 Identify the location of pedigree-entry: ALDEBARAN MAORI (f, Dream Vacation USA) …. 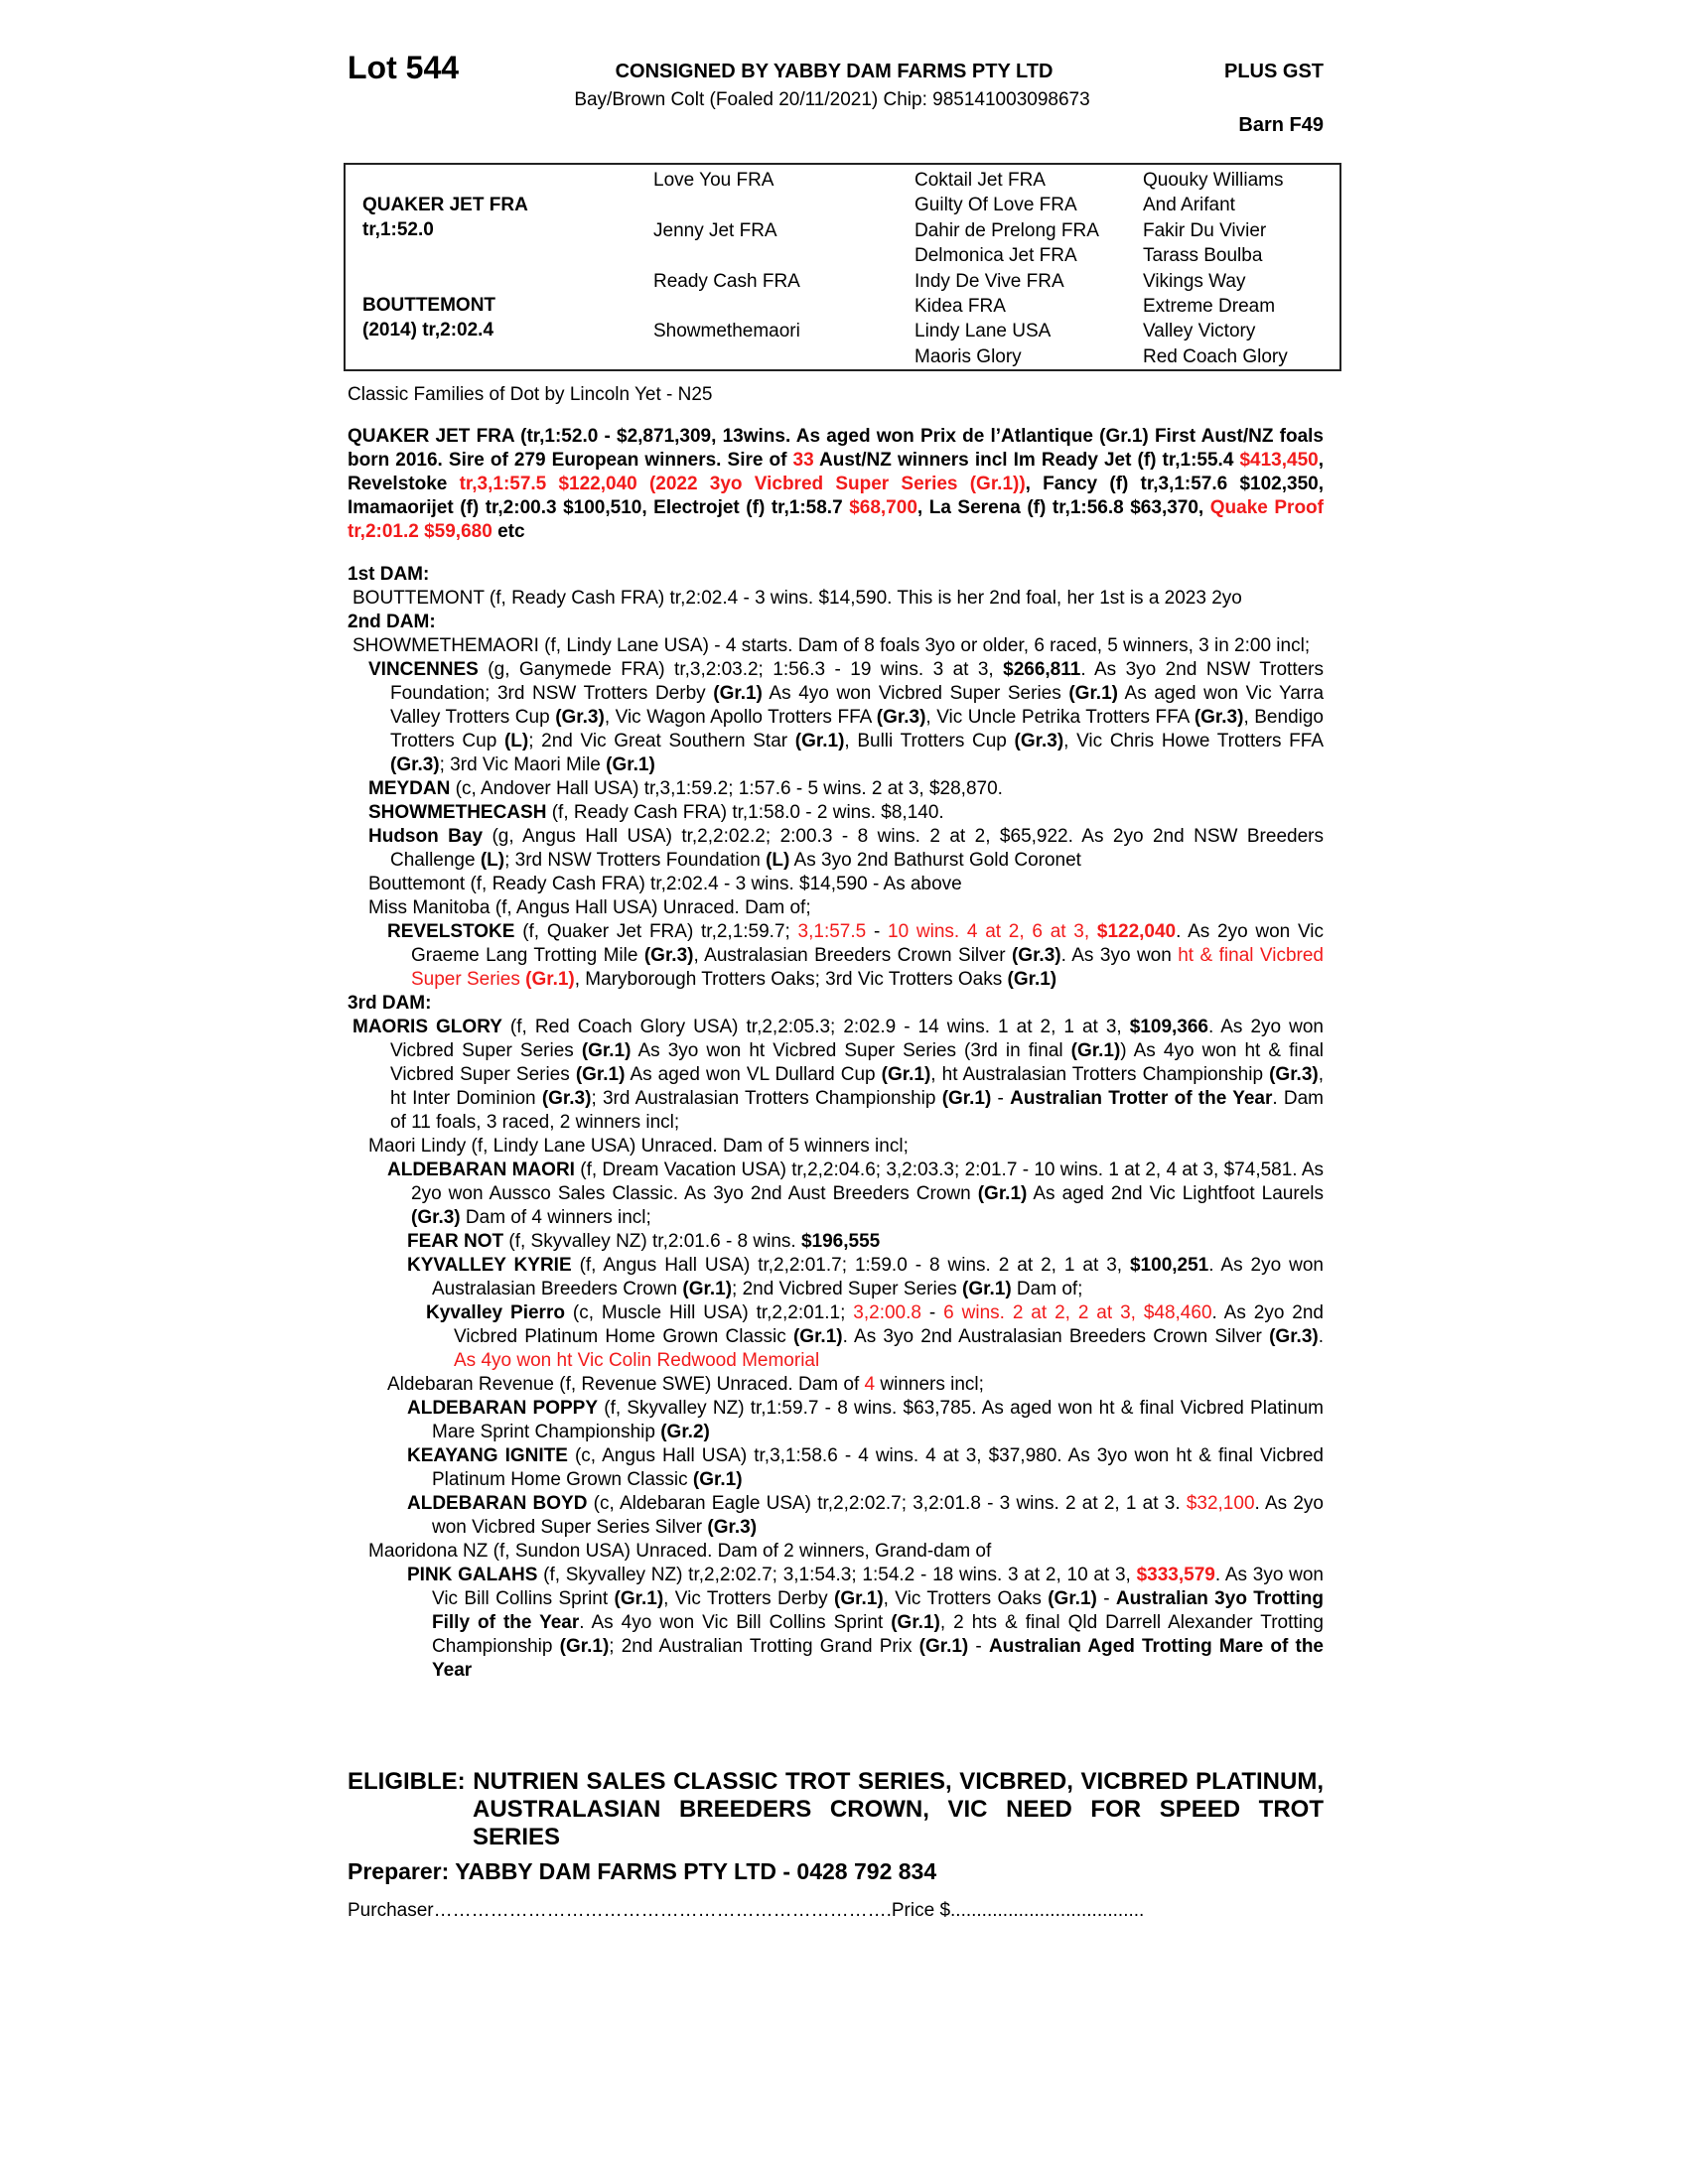
(836, 1194).